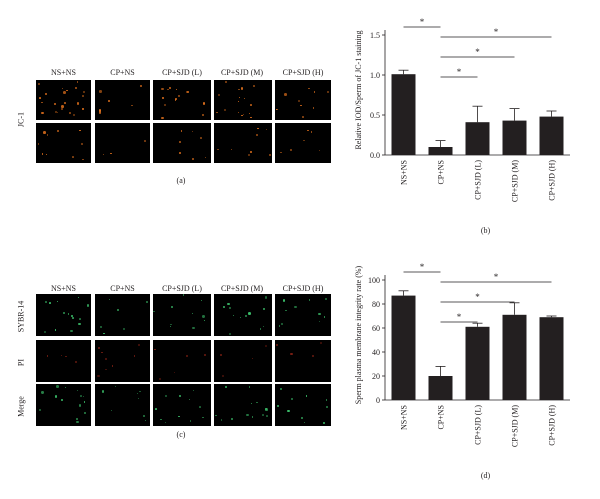 The image size is (600, 499). What do you see at coordinates (21, 406) in the screenshot?
I see `panel-c-row-label: Merge` at bounding box center [21, 406].